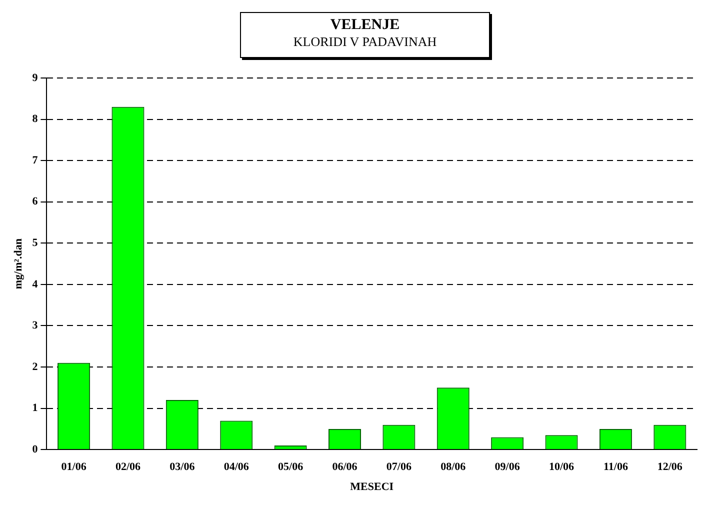 The image size is (715, 509). I want to click on y-tick-label: 1, so click(35, 408).